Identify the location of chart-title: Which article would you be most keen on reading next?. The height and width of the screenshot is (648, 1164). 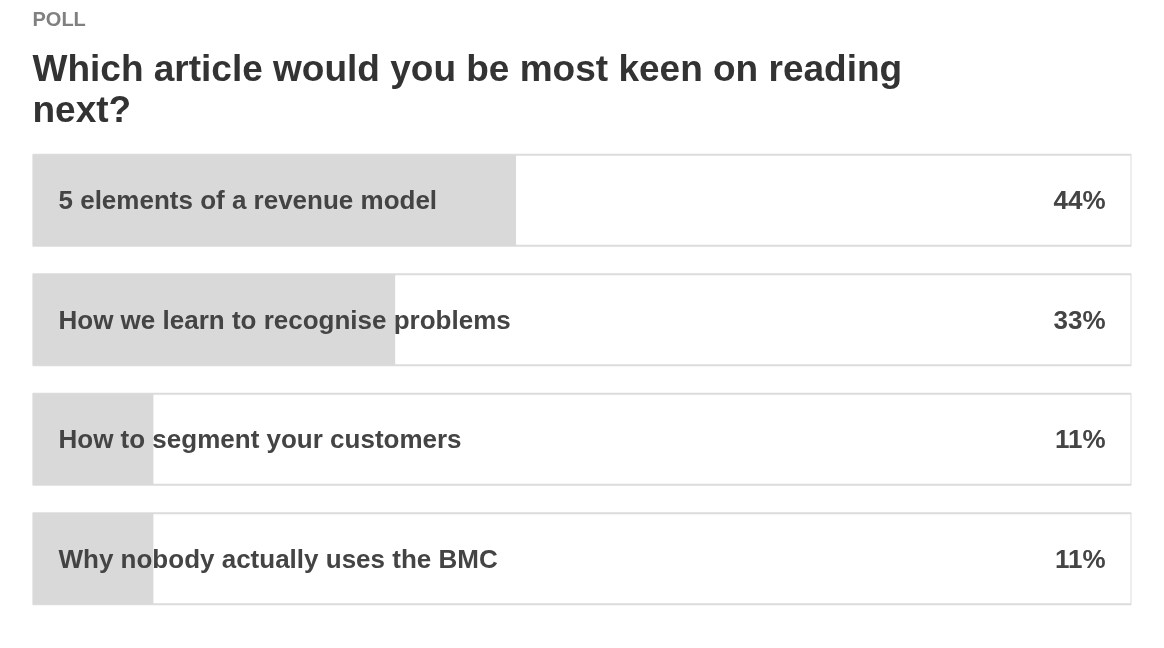
(467, 88).